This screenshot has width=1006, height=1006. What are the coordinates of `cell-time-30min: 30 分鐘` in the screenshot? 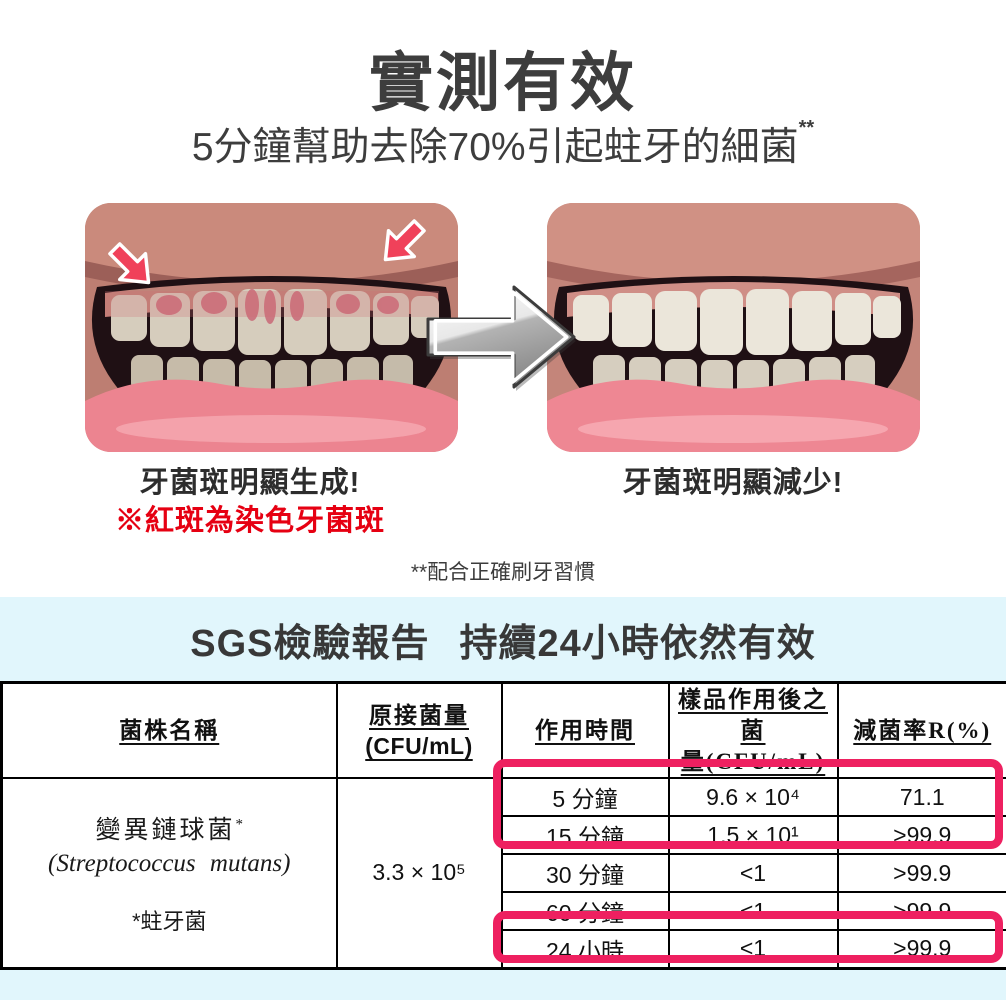 It's located at (585, 873).